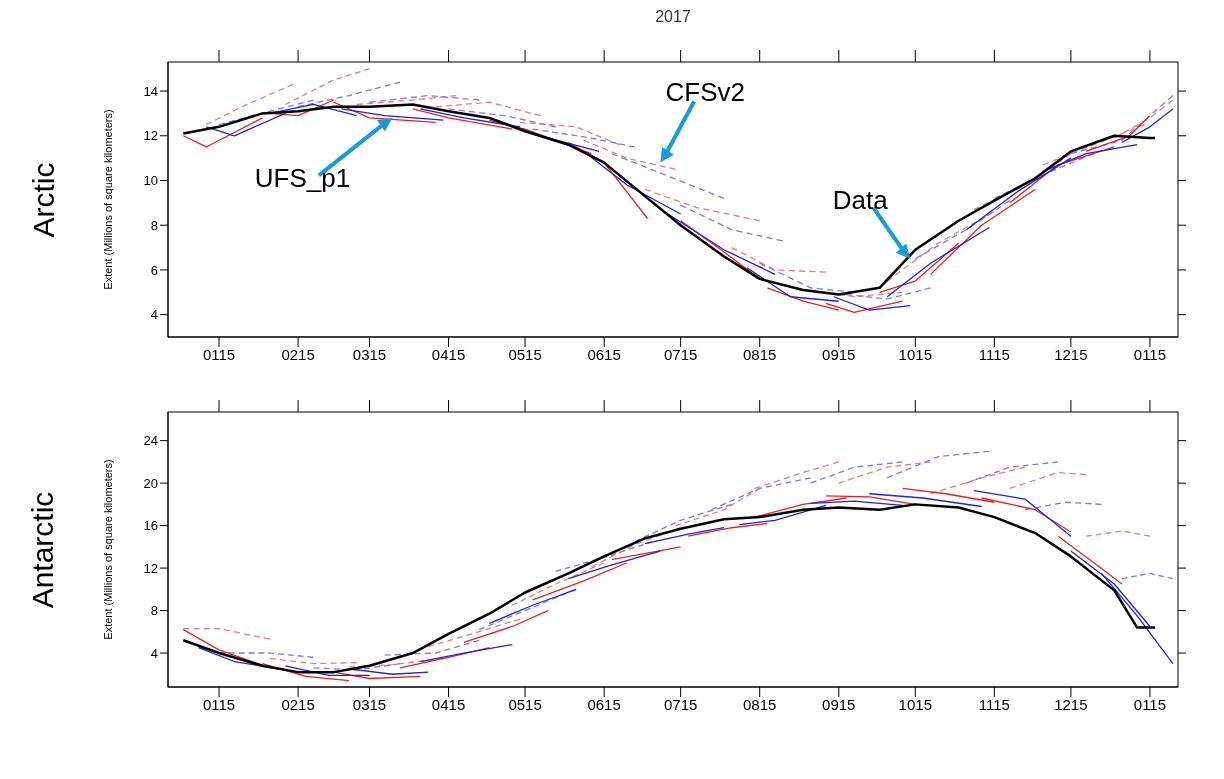 Image resolution: width=1224 pixels, height=779 pixels. Describe the element at coordinates (154, 270) in the screenshot. I see `y-tick-label: 6` at that location.